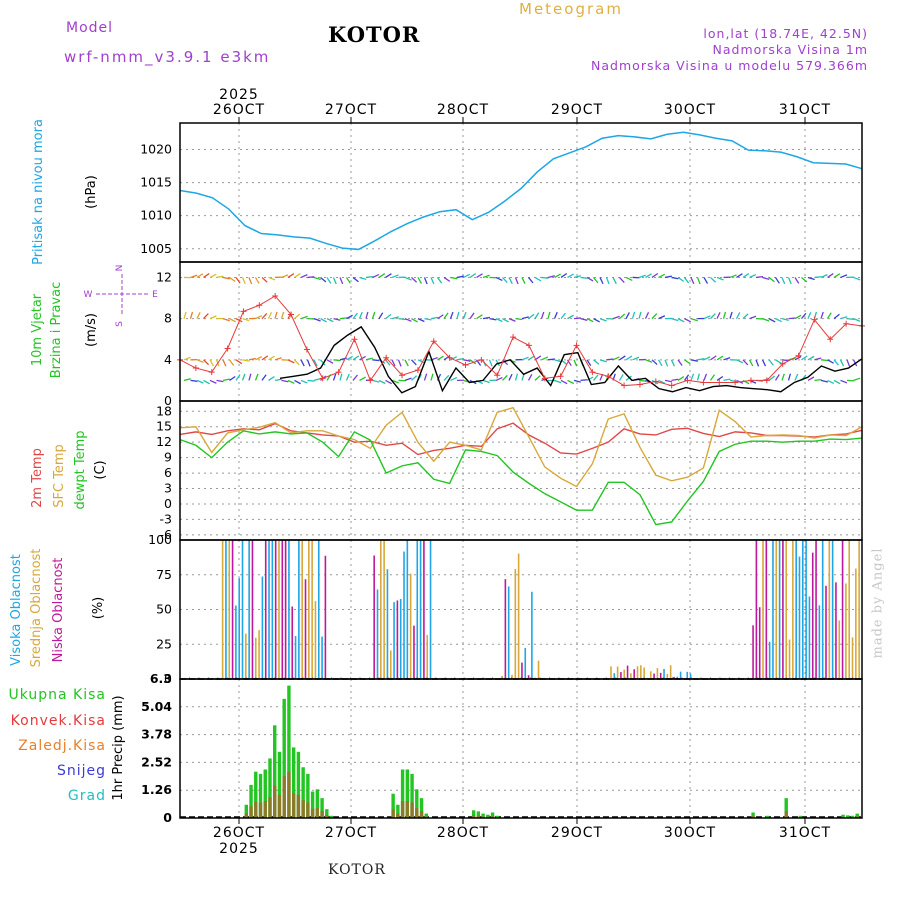 Image resolution: width=900 pixels, height=900 pixels. I want to click on footer-station: KOTOR, so click(357, 870).